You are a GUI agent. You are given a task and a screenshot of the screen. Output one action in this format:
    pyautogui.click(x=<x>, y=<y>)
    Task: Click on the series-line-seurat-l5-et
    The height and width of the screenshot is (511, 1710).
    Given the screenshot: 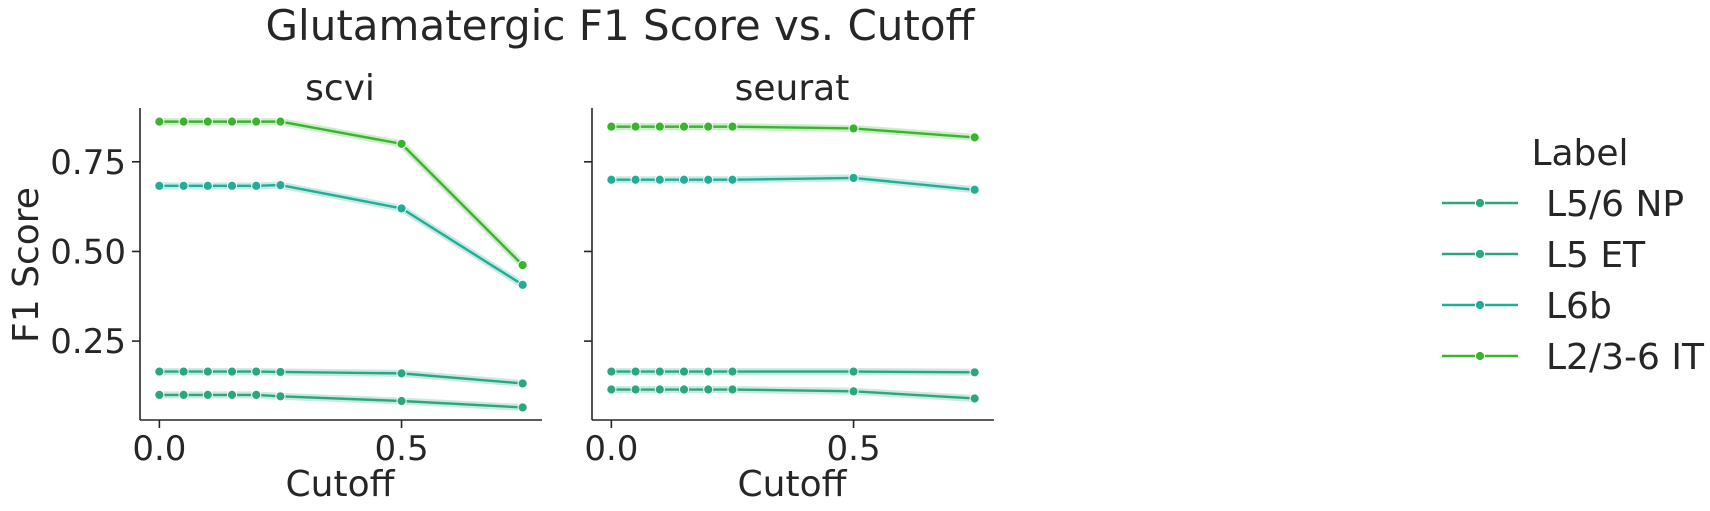 What is the action you would take?
    pyautogui.click(x=793, y=372)
    